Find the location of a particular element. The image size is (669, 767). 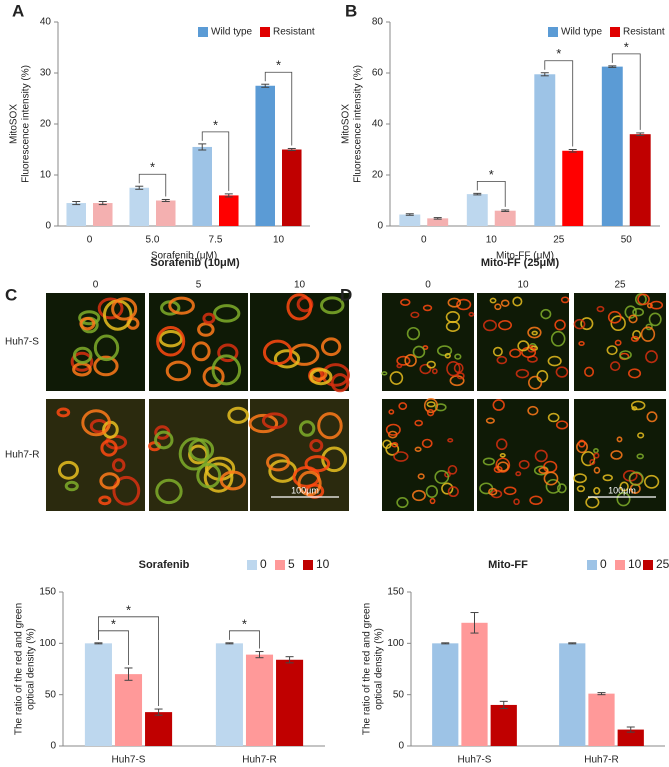

column-label: 10 is located at coordinates (523, 285).